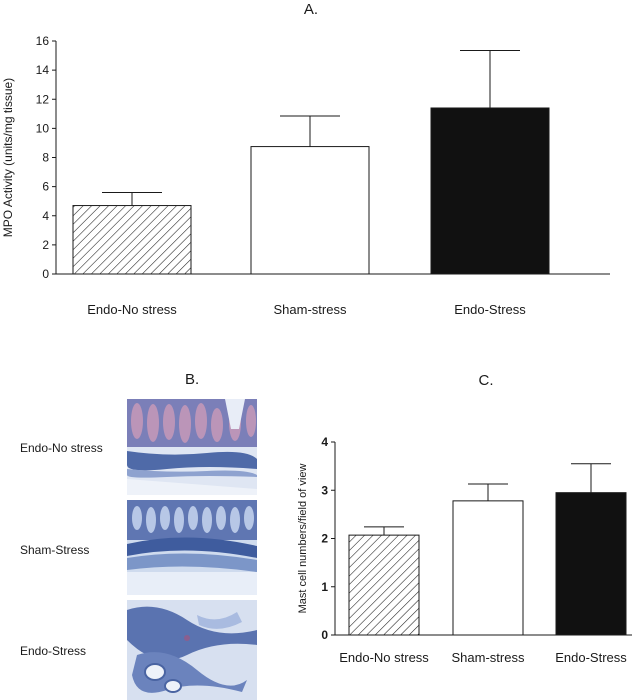 Image resolution: width=644 pixels, height=700 pixels. Describe the element at coordinates (192, 379) in the screenshot. I see `panel-b-label: B.` at that location.